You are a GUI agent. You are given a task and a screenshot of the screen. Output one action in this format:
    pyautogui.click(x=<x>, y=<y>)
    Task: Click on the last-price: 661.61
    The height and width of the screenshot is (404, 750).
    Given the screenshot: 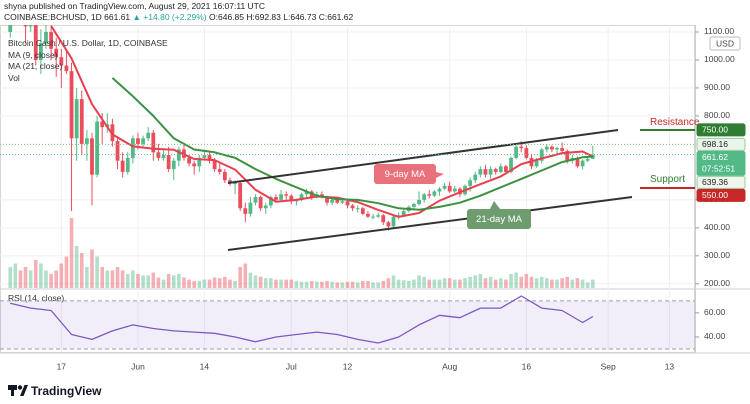 What is the action you would take?
    pyautogui.click(x=117, y=17)
    